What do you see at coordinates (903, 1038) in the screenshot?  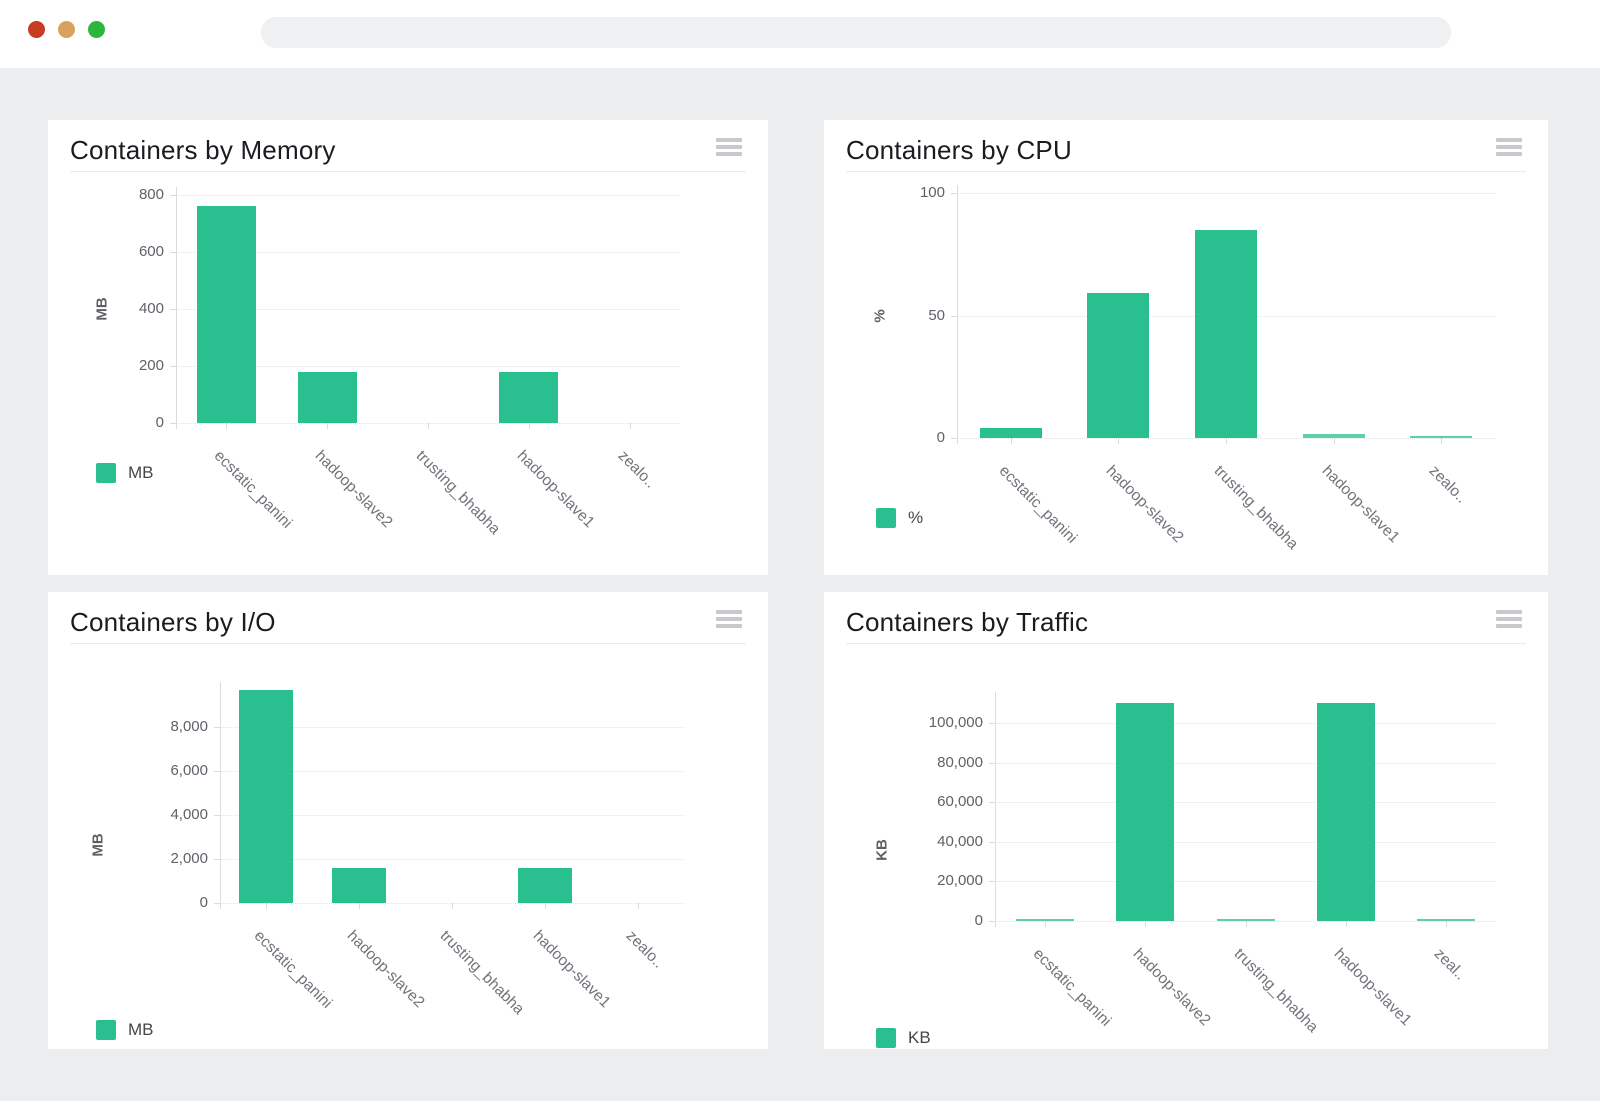 I see `chart-legend: KB` at bounding box center [903, 1038].